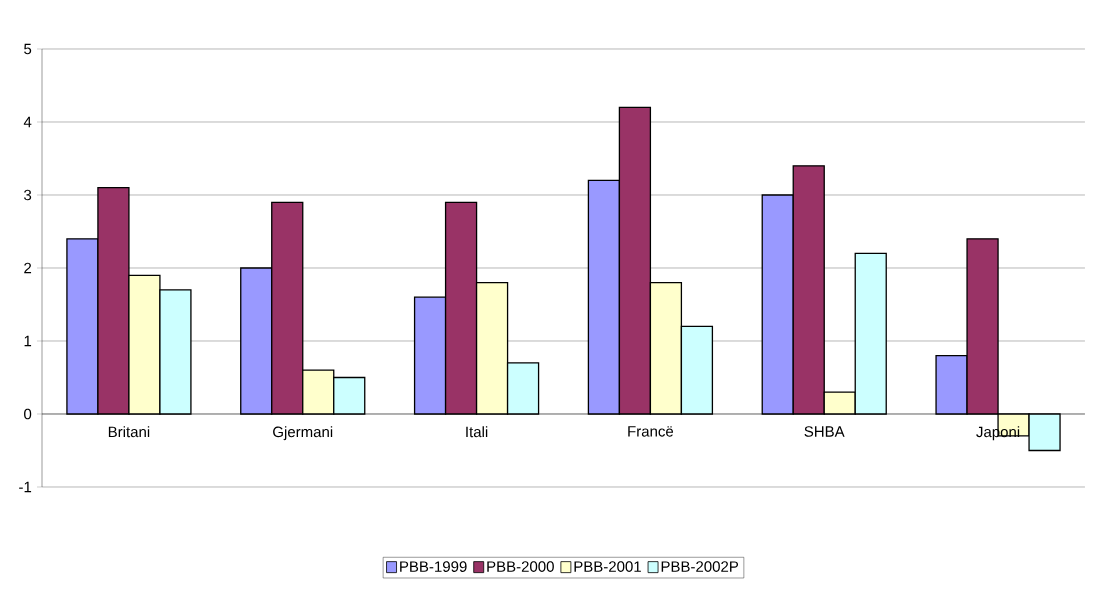  Describe the element at coordinates (303, 433) in the screenshot. I see `x-tick-label: Gjermani` at that location.